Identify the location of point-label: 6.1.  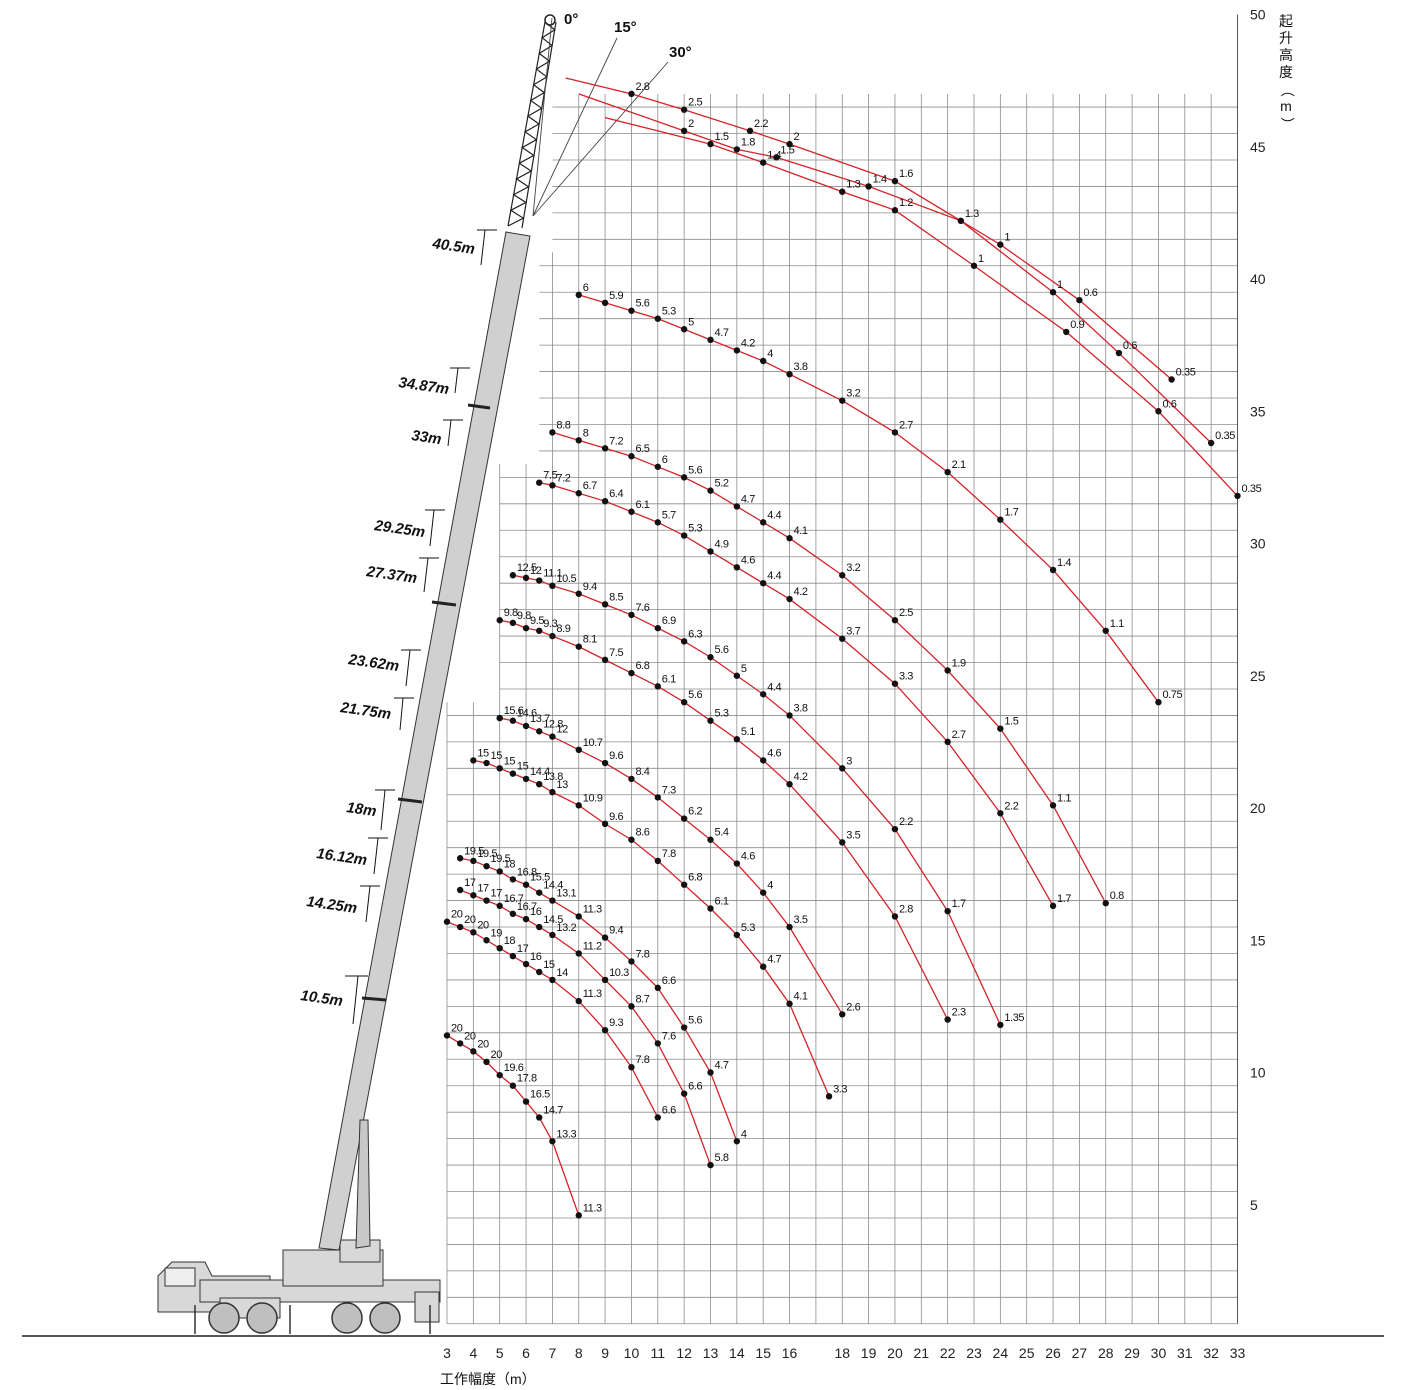
(642, 505).